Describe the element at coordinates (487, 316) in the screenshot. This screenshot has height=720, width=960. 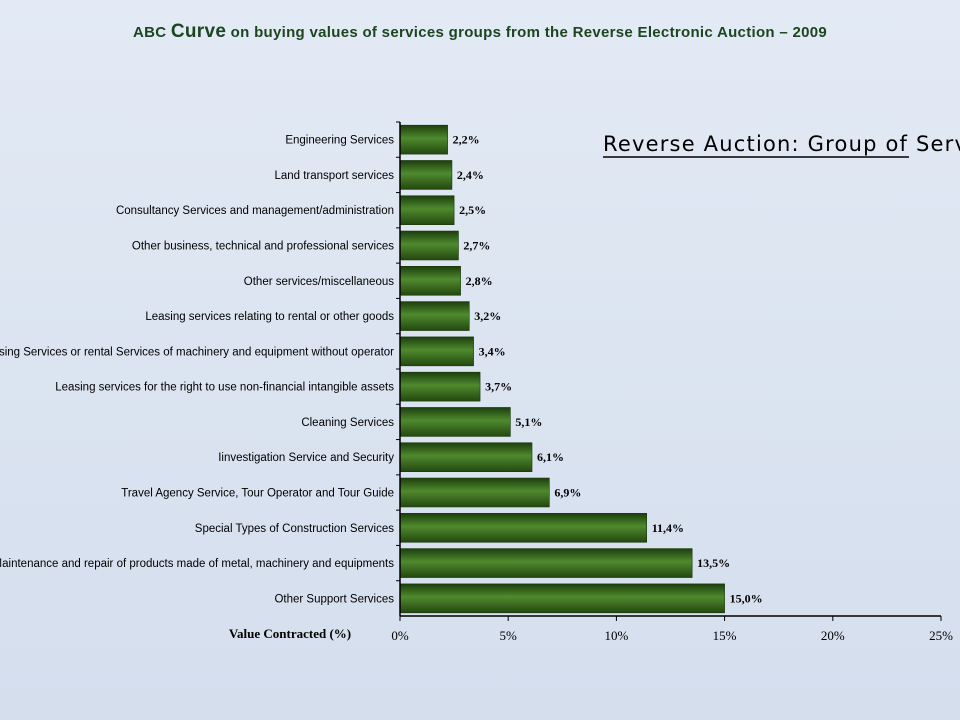
I see `data-label: 3,2%` at that location.